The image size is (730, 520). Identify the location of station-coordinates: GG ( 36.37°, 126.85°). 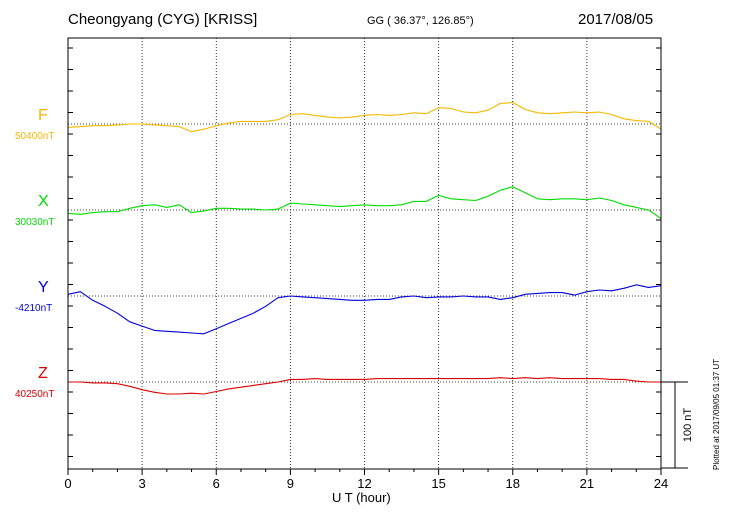
(420, 21).